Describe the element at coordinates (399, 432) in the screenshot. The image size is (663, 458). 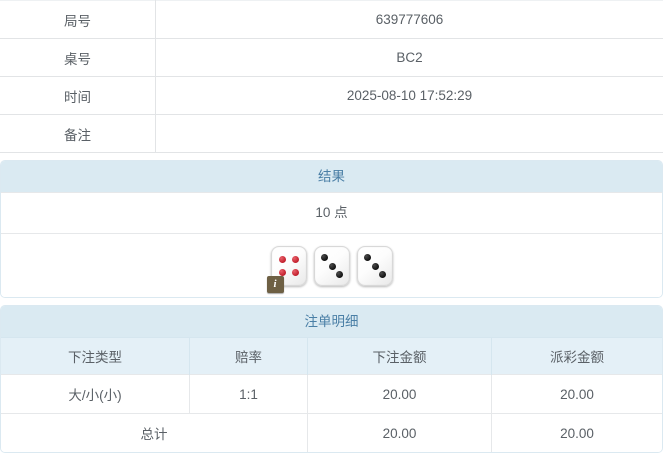
I see `cell-total-bet-amount: 20.00` at that location.